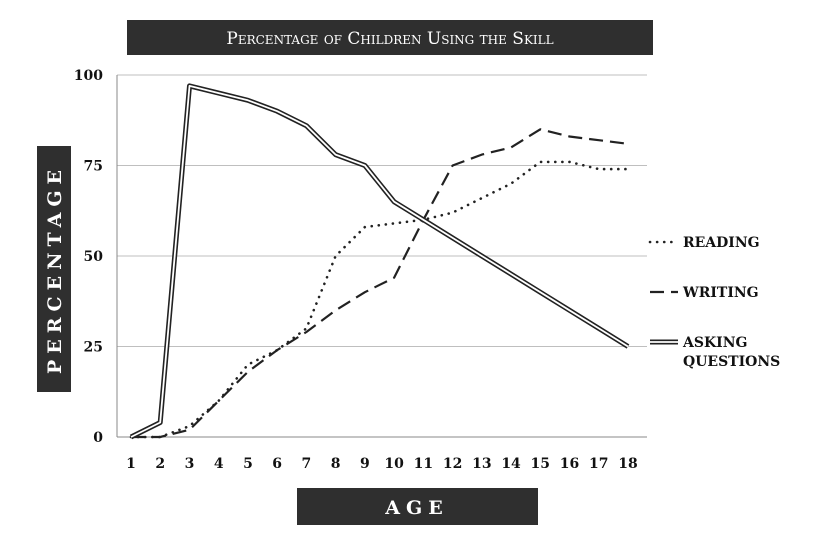 Image resolution: width=830 pixels, height=550 pixels. Describe the element at coordinates (569, 464) in the screenshot. I see `x-tick-label: 16` at that location.